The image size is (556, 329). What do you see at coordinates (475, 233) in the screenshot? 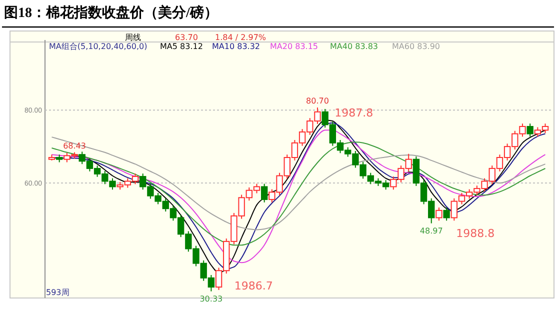
I see `annotation: 1988.8` at bounding box center [475, 233].